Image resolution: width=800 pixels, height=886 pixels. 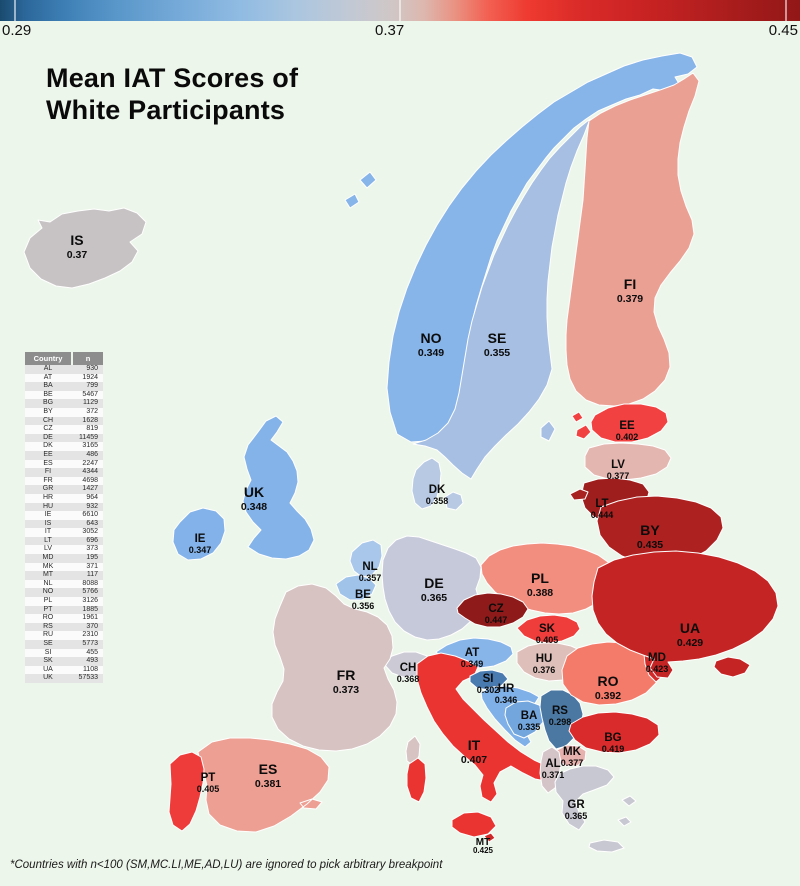 What do you see at coordinates (92, 429) in the screenshot?
I see `table-cell-n: 819` at bounding box center [92, 429].